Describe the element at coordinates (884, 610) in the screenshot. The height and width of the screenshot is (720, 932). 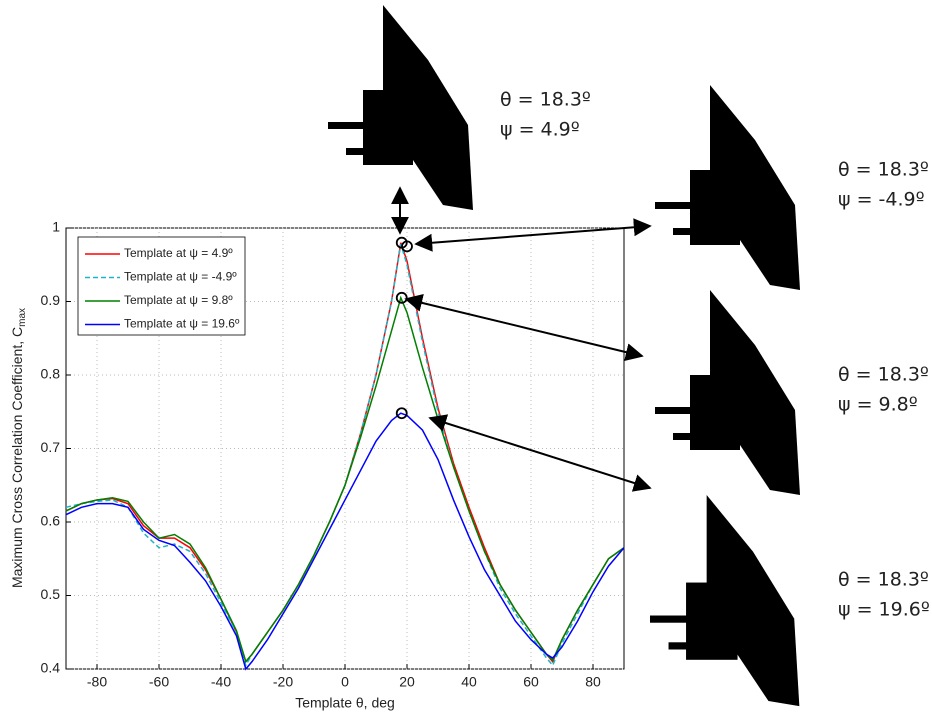
I see `annotation-psi: ψ = 19.6º` at that location.